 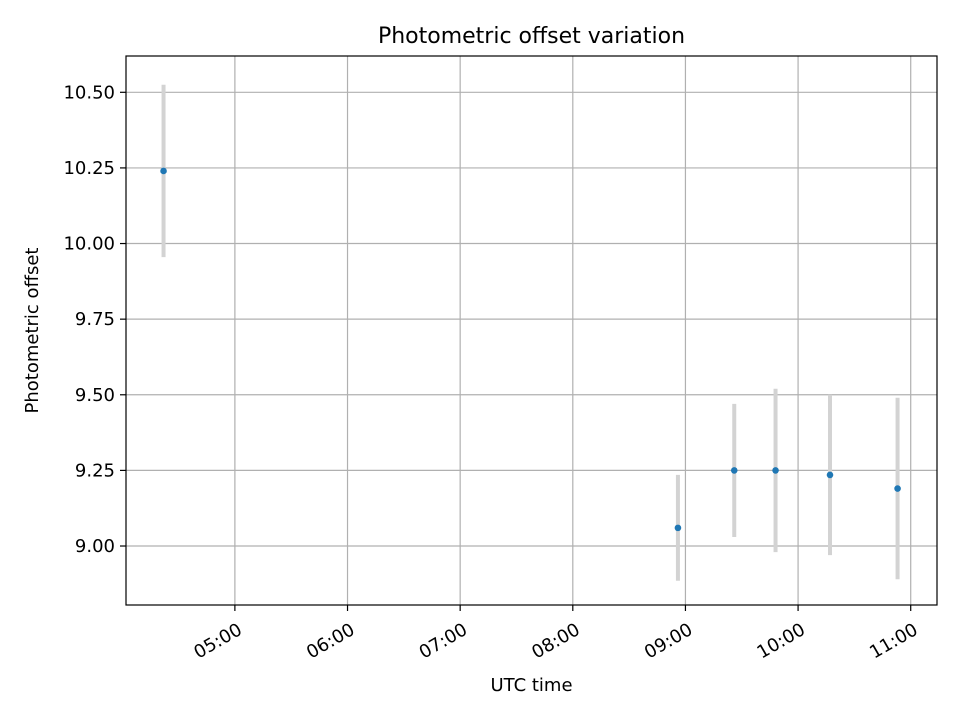 I want to click on y-tick-label: 10.25, so click(x=89, y=168).